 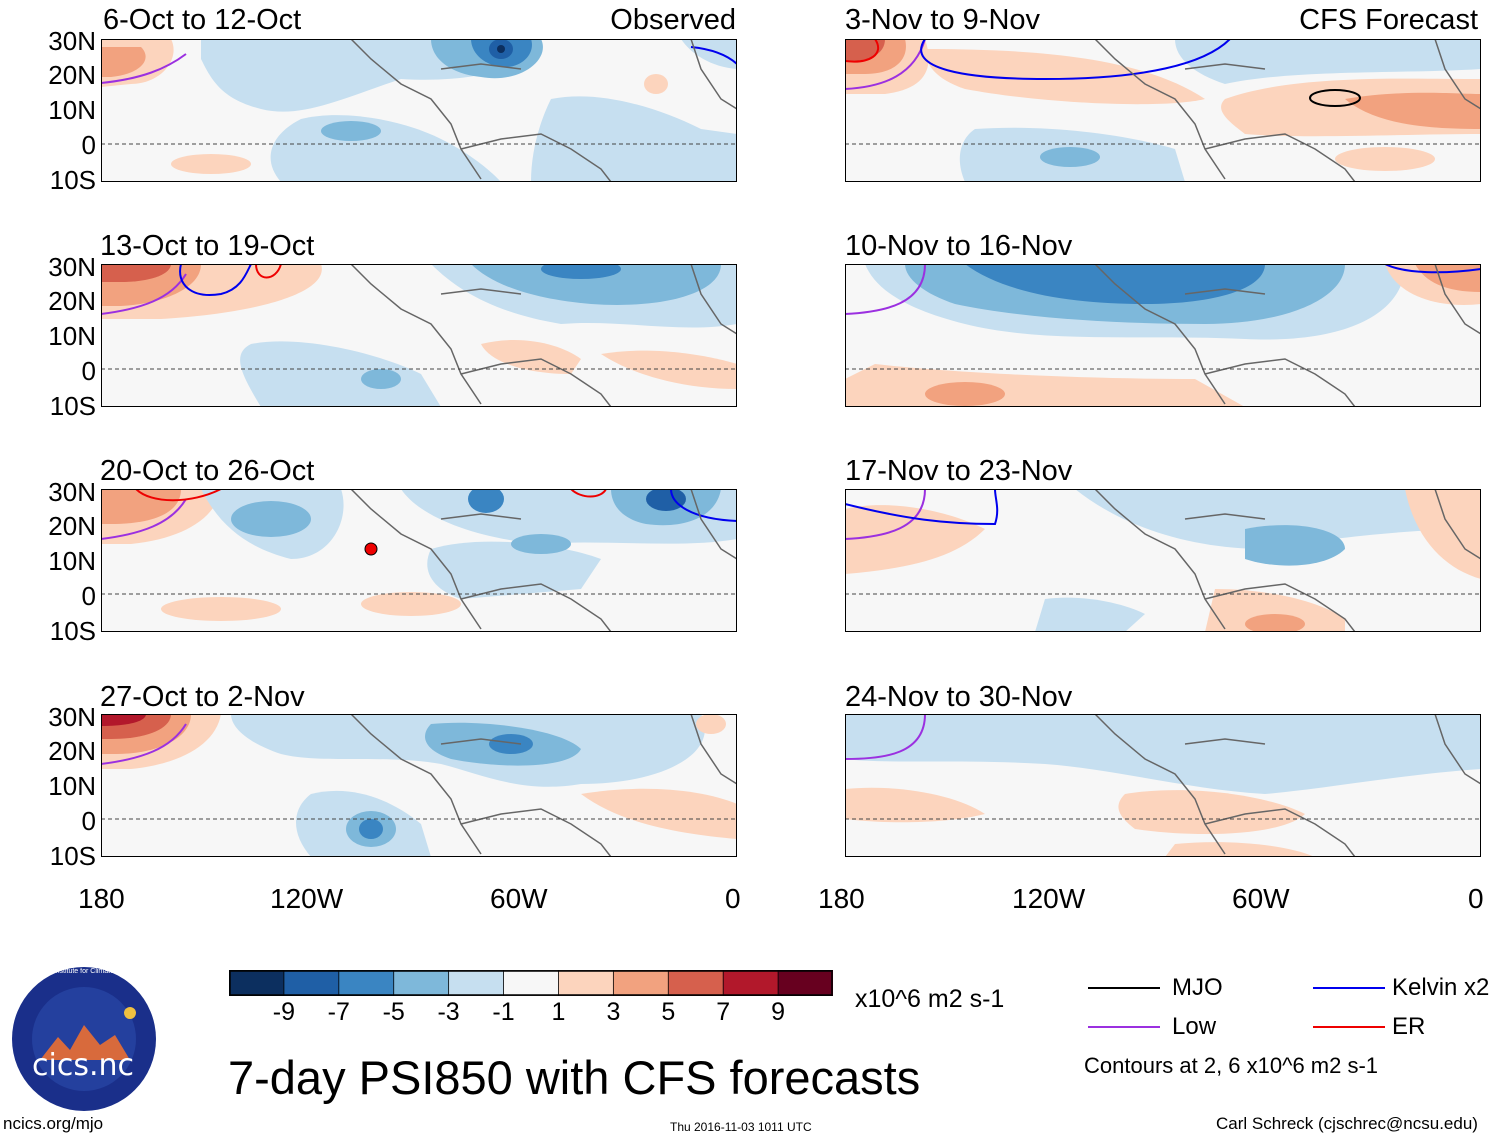 What do you see at coordinates (723, 1012) in the screenshot?
I see `colorbar-tick-label: 7` at bounding box center [723, 1012].